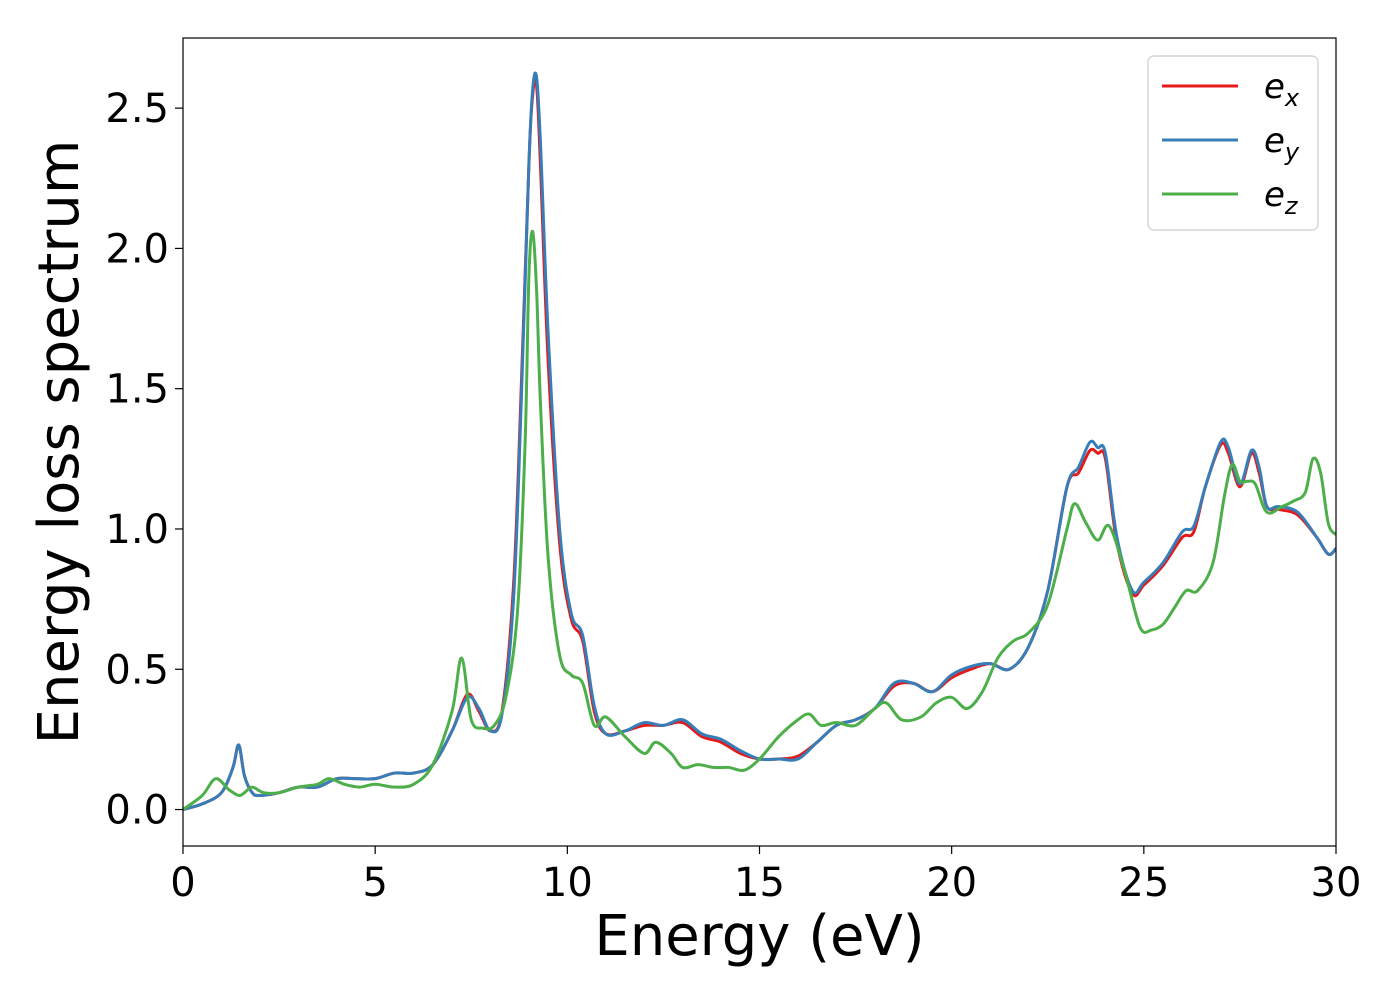 This screenshot has width=1400, height=1000. Describe the element at coordinates (1282, 143) in the screenshot. I see `legend-label: ey` at that location.